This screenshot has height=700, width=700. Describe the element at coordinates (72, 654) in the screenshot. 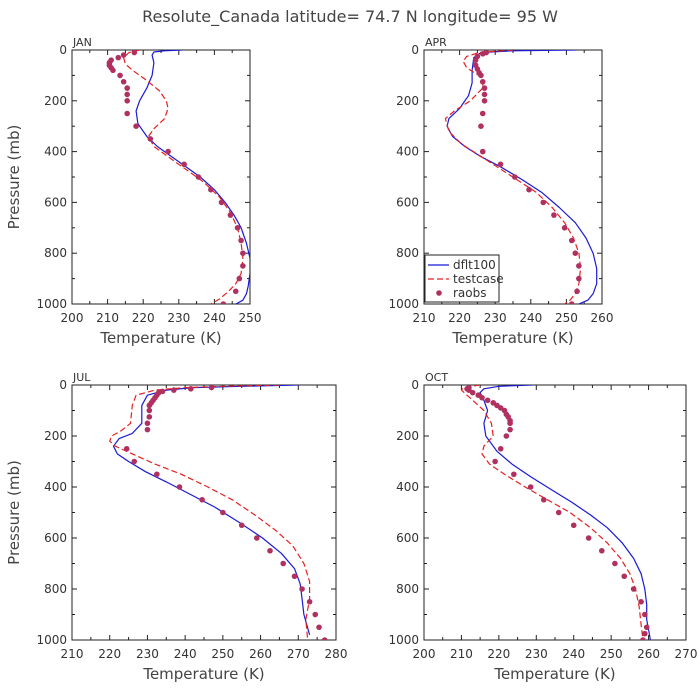

I see `x-tick-label: 210` at that location.